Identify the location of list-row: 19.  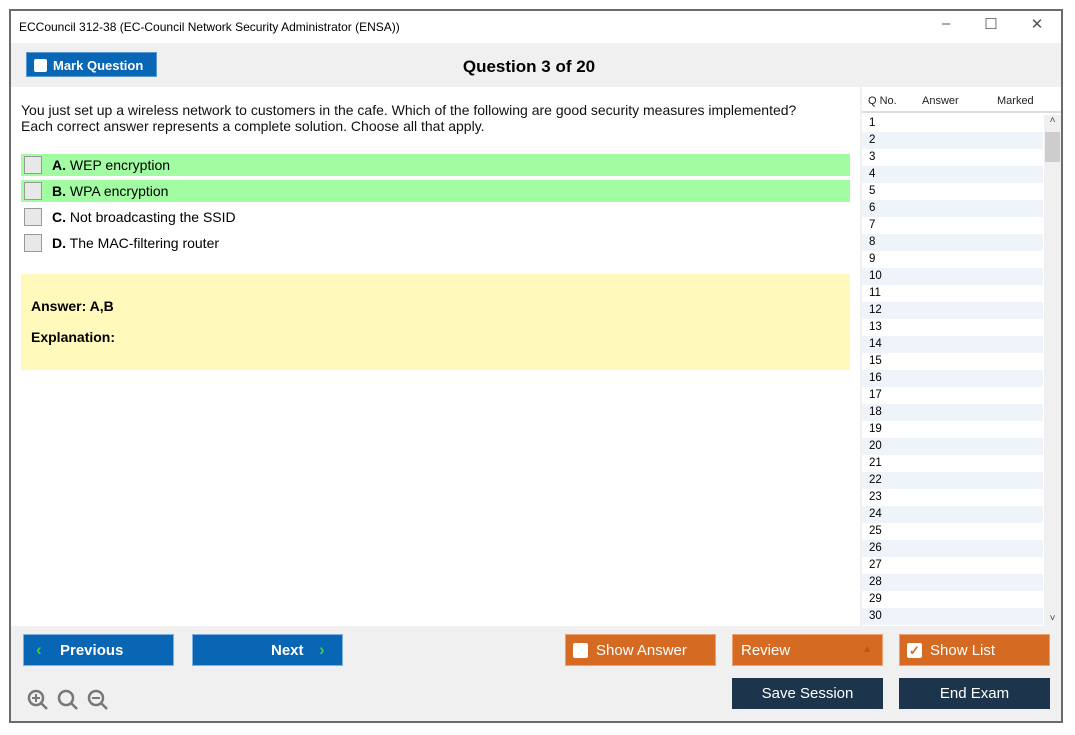
(875, 429).